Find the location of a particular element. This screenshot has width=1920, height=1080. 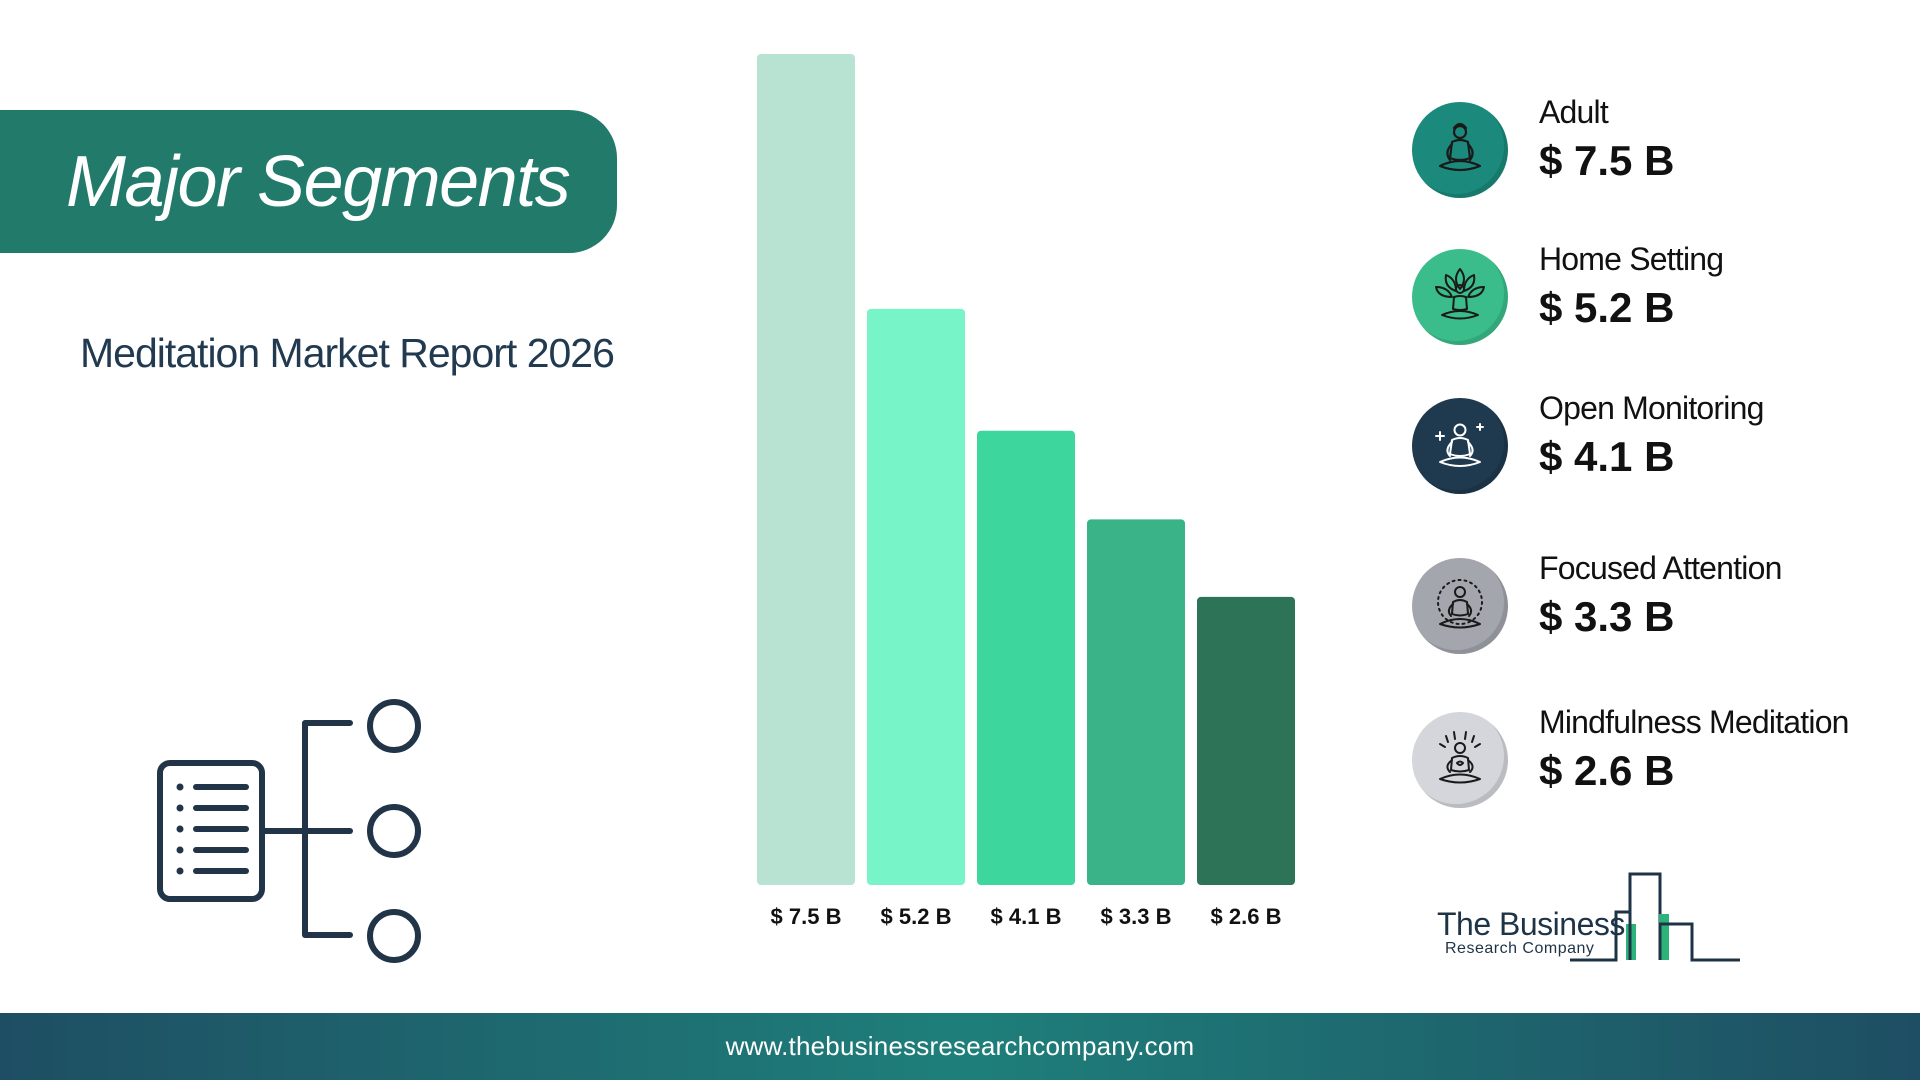

legend-item-home-setting: Home Setting $ 5.2 B is located at coordinates (1652, 300).